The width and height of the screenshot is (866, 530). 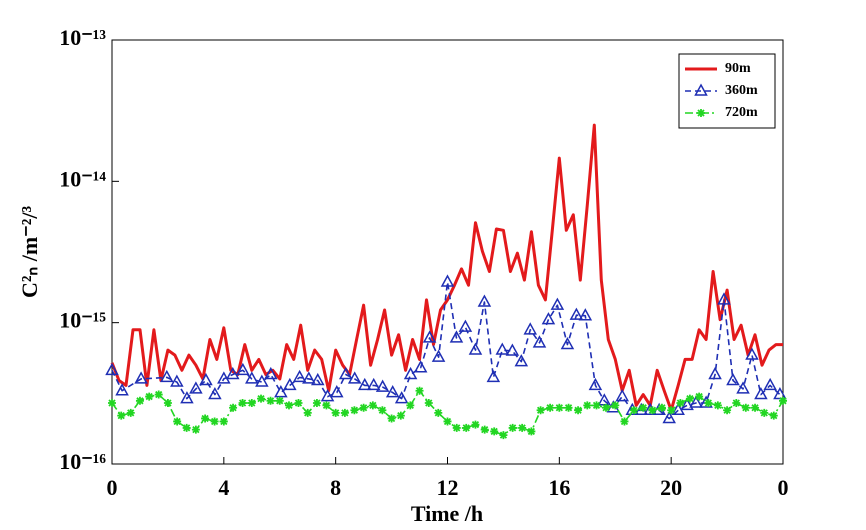 I want to click on x-tick-label: 20, so click(x=671, y=487).